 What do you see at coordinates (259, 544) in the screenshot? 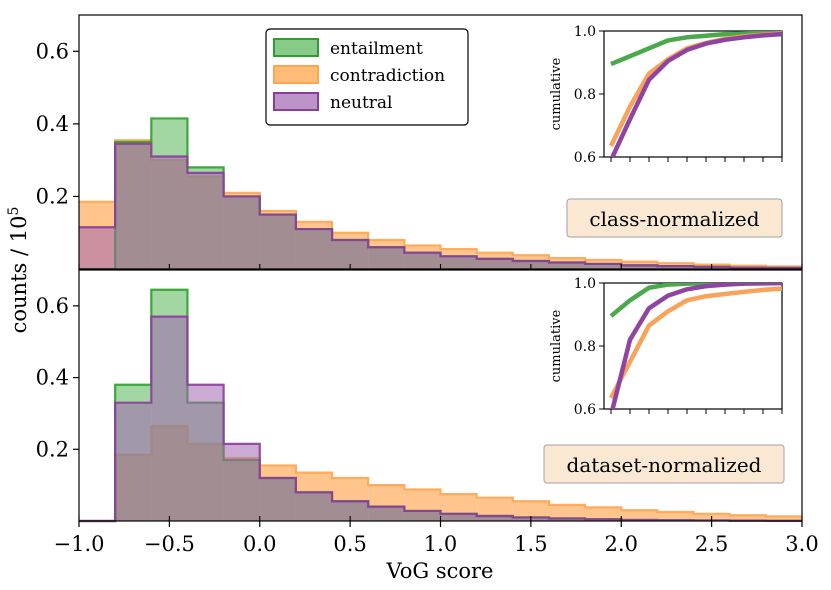
I see `x-tick-label: 0.0` at bounding box center [259, 544].